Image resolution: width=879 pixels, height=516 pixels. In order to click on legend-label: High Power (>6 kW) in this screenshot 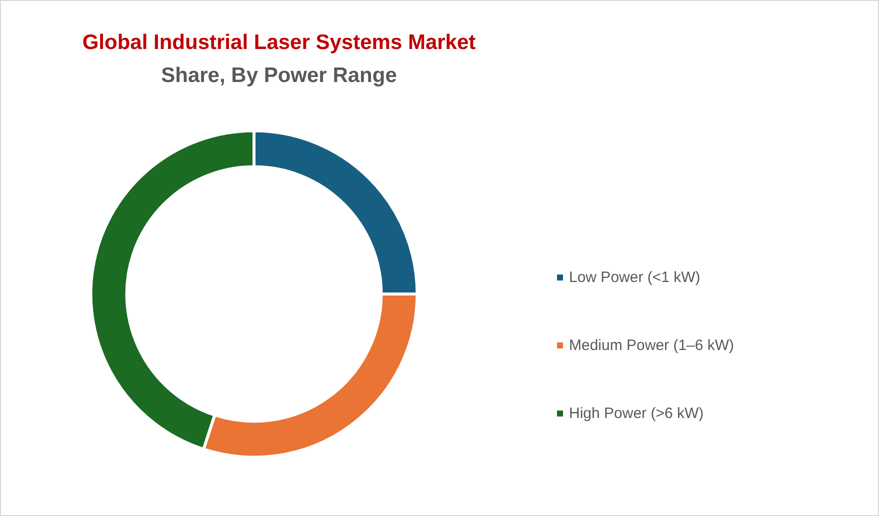, I will do `click(636, 413)`.